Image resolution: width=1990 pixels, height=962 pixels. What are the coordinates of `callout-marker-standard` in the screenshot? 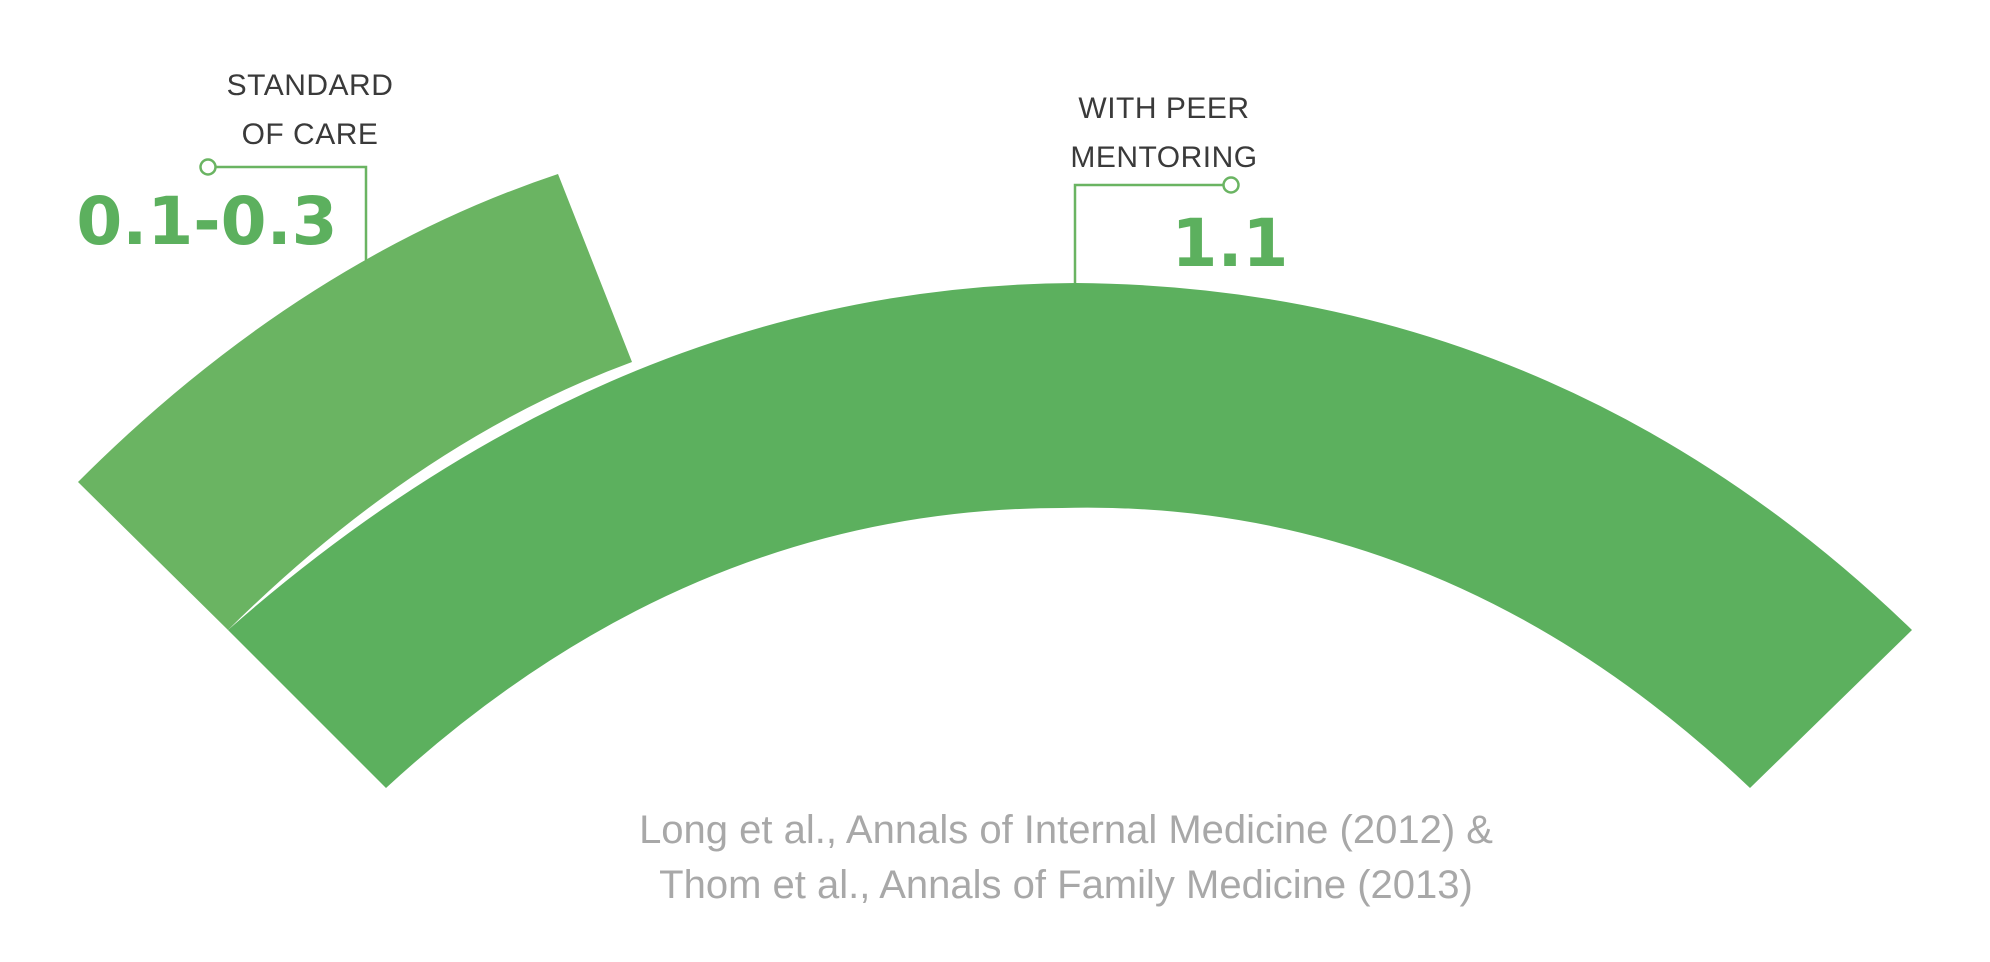 It's located at (208, 167).